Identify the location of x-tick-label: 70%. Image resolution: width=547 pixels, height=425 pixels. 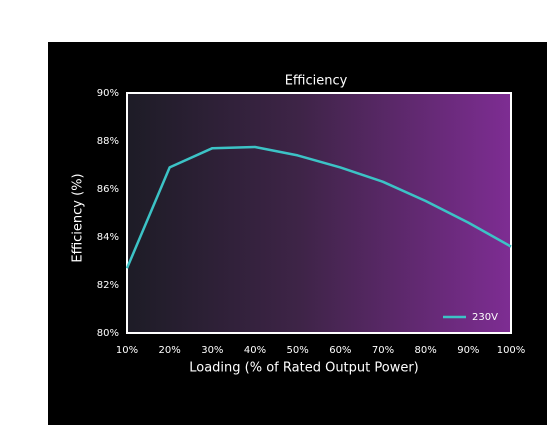
(383, 350).